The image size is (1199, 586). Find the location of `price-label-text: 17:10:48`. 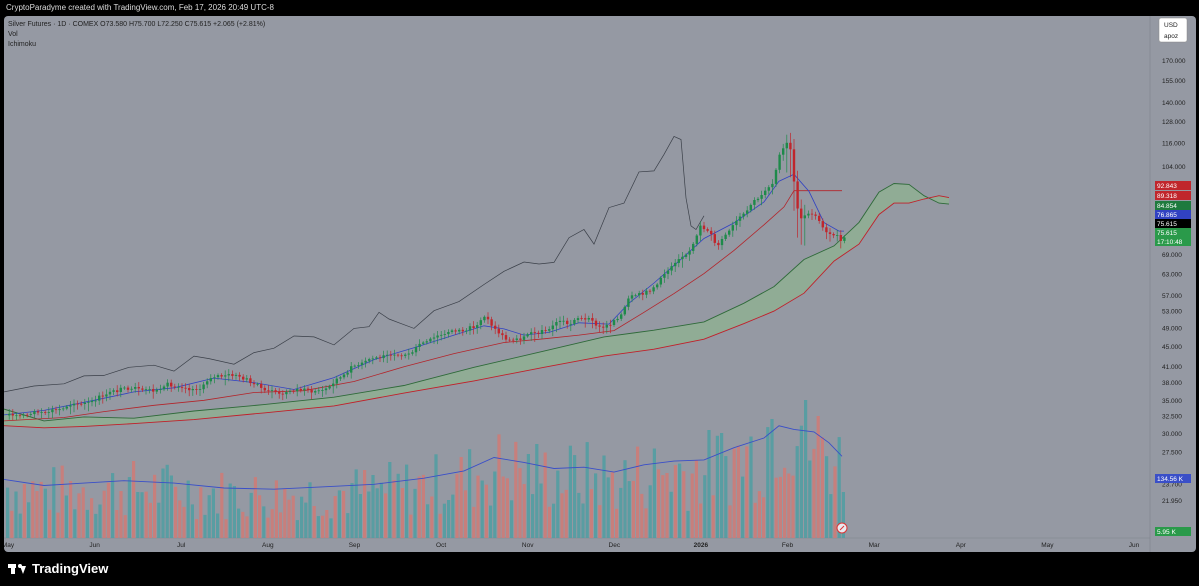

price-label-text: 17:10:48 is located at coordinates (1170, 242).